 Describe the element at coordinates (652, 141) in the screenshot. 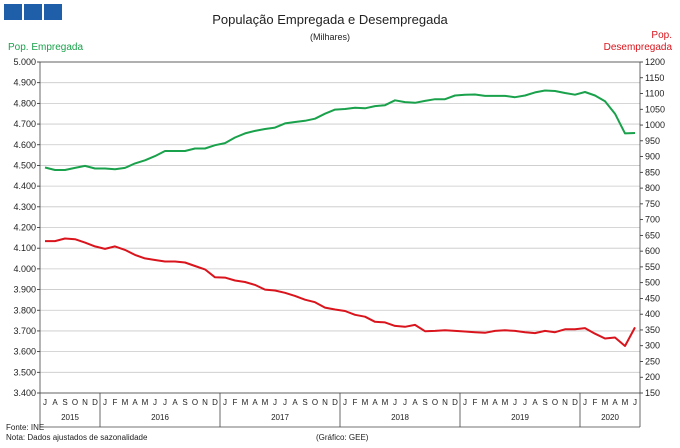

I see `right-tick-label: 950` at that location.